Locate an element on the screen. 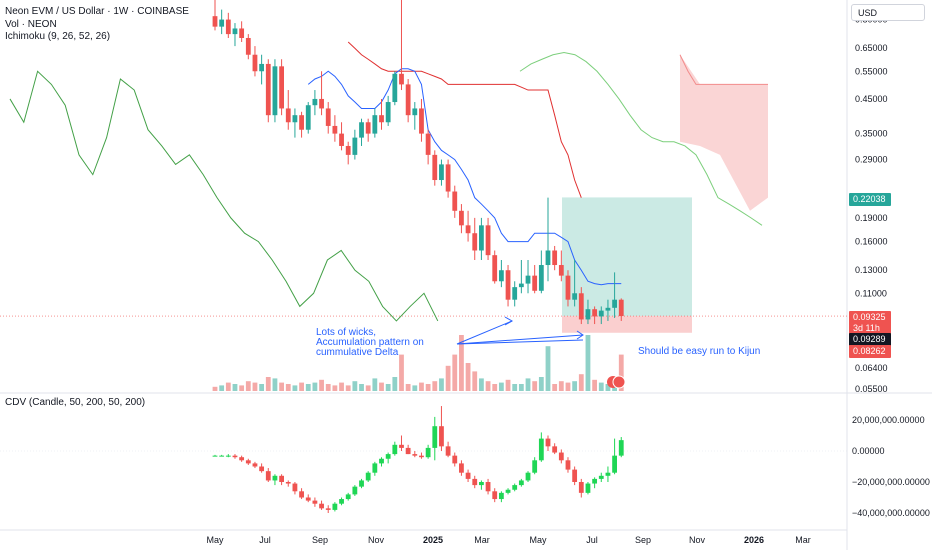  price-axis-tick: 0.19000 is located at coordinates (871, 218).